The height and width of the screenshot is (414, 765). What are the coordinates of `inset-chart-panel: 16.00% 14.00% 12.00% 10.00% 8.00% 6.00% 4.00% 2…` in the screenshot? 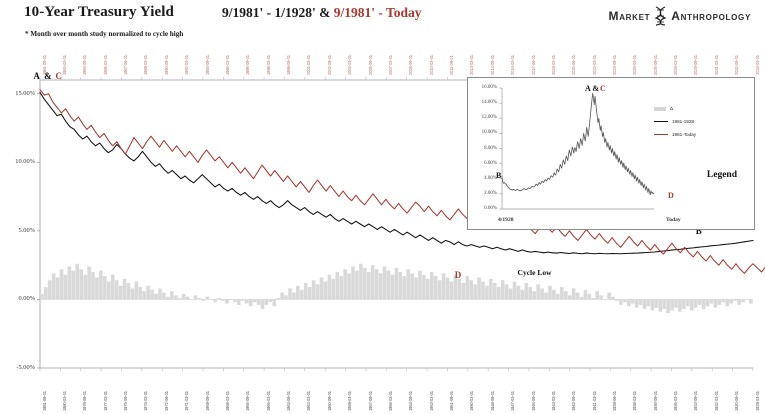 It's located at (611, 153).